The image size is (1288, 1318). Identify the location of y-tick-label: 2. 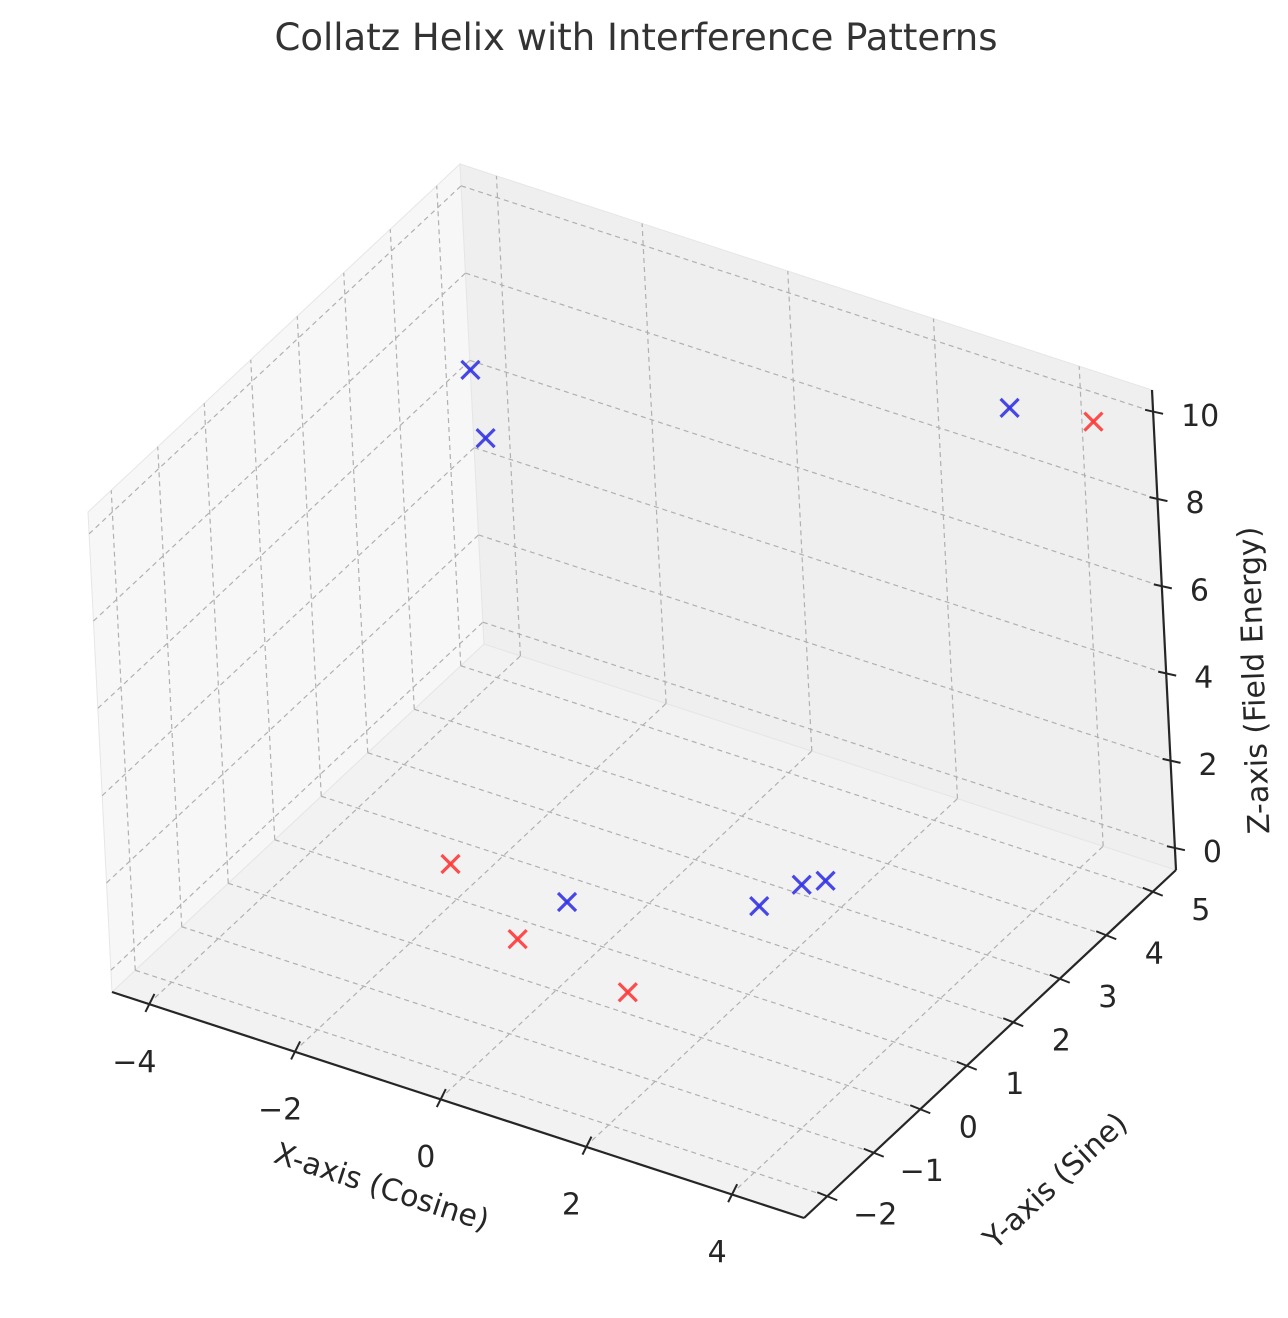
(1061, 1040).